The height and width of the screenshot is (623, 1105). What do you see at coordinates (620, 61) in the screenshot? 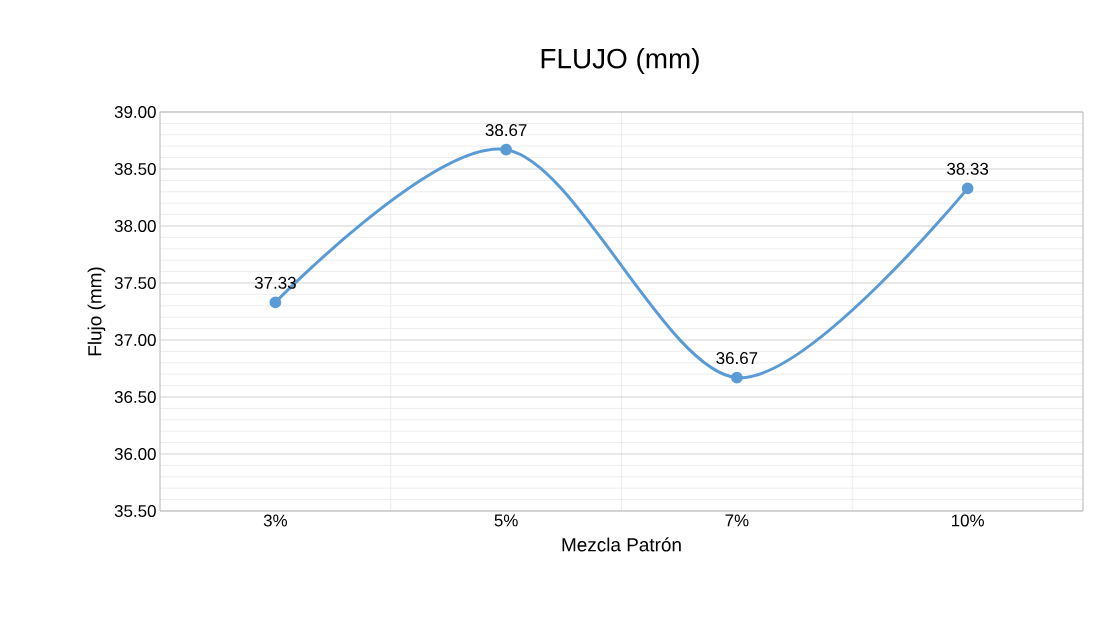
I see `chart-title: FLUJO (mm)` at bounding box center [620, 61].